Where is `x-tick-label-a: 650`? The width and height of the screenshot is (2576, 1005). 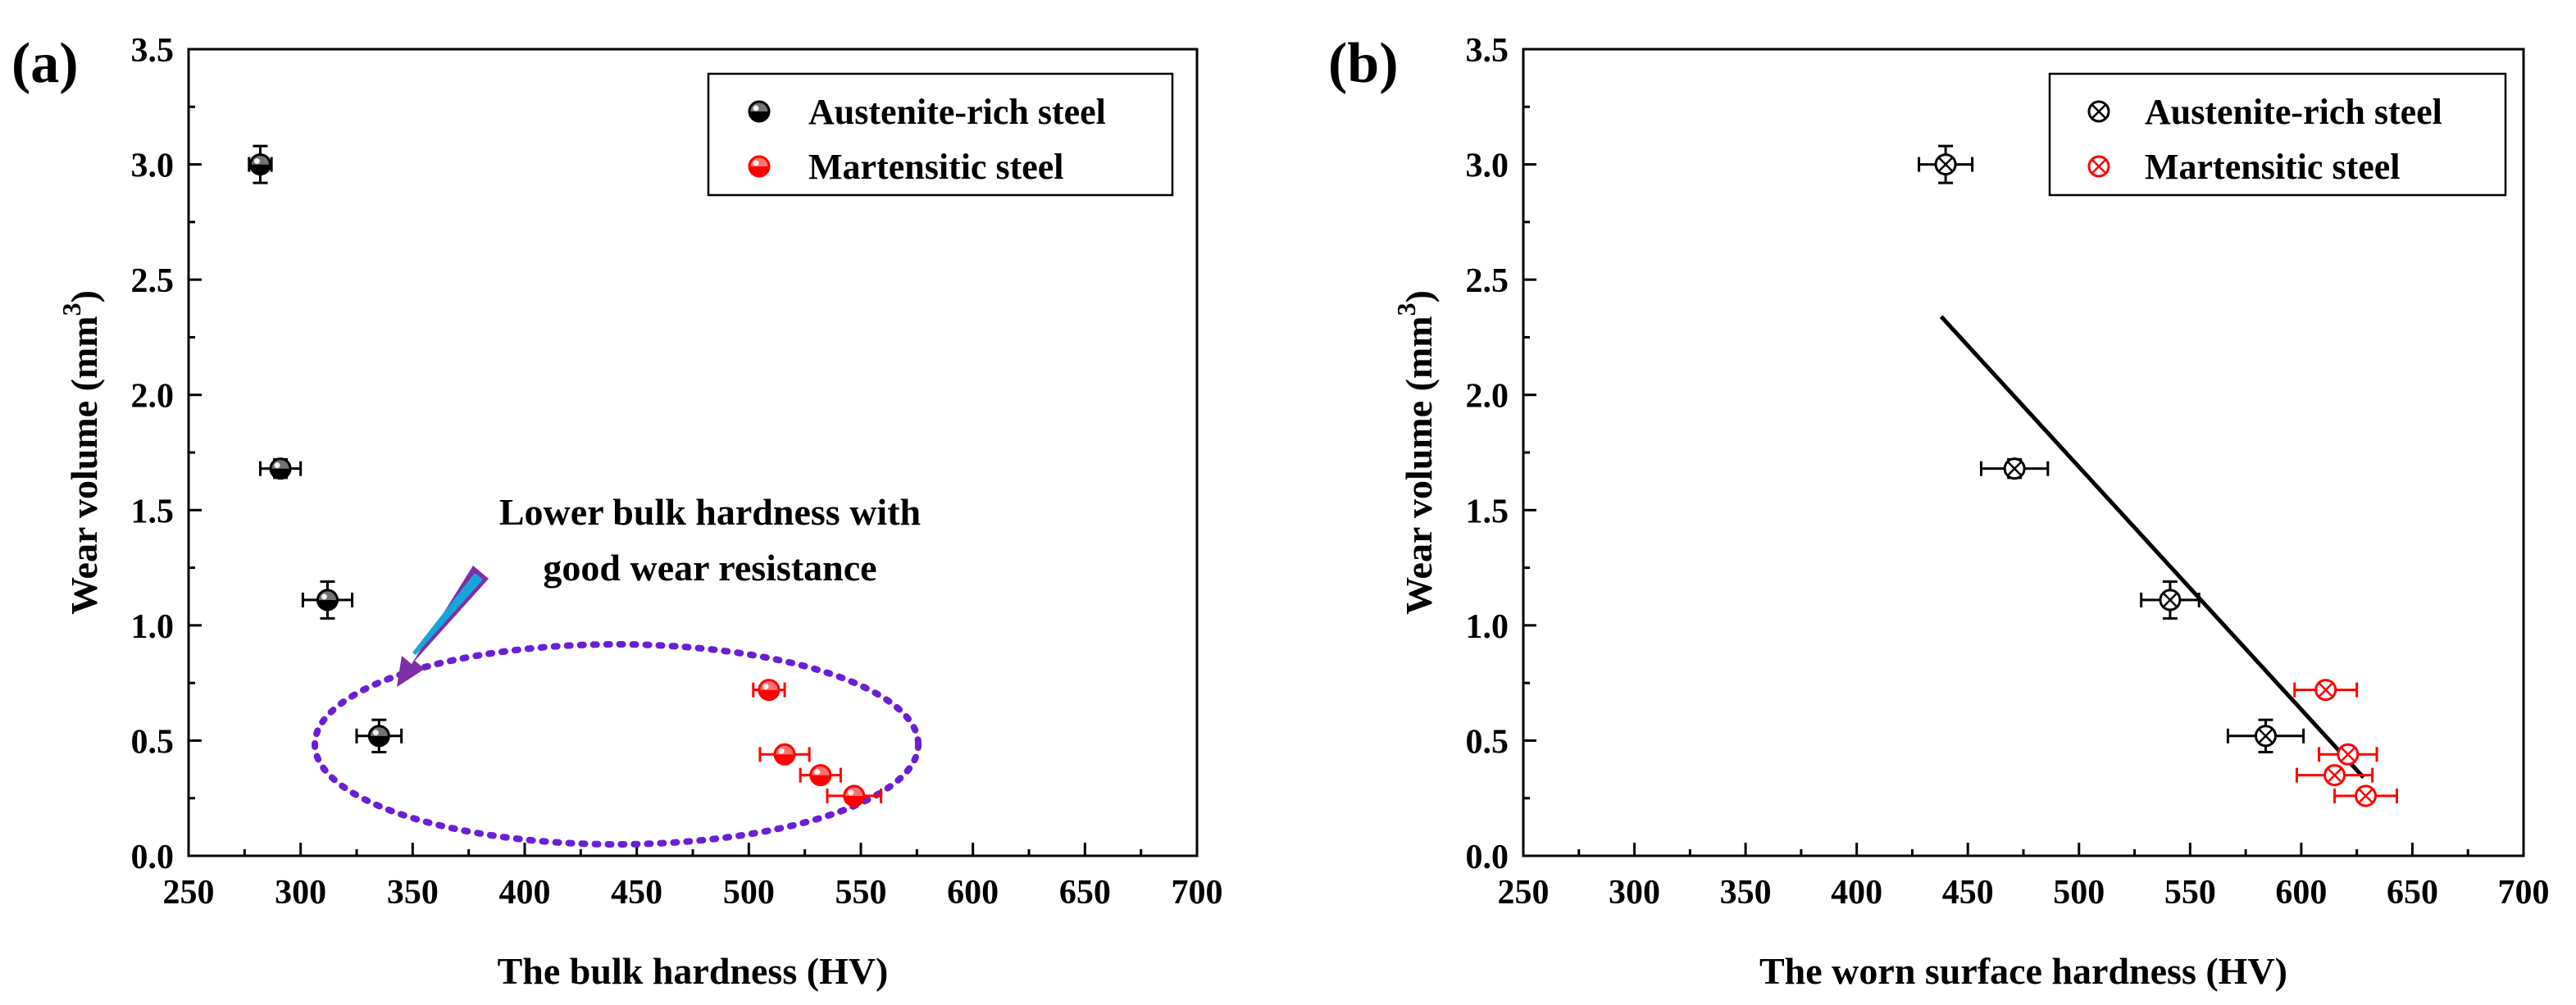
x-tick-label-a: 650 is located at coordinates (1085, 893).